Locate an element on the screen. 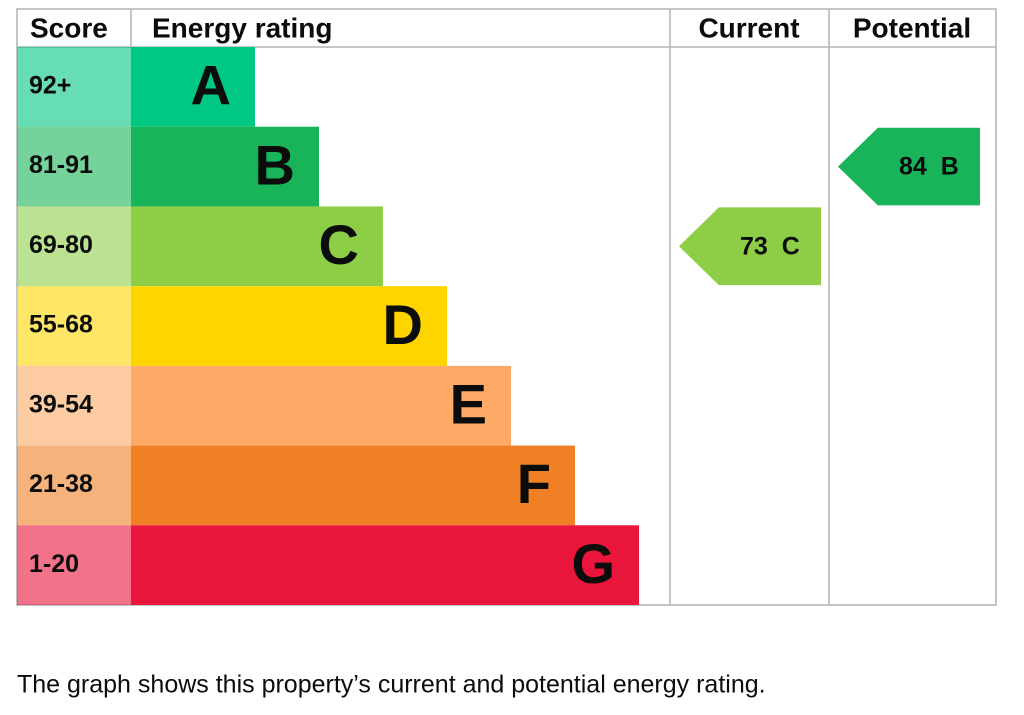 The height and width of the screenshot is (715, 1024). rating-letter: D is located at coordinates (403, 324).